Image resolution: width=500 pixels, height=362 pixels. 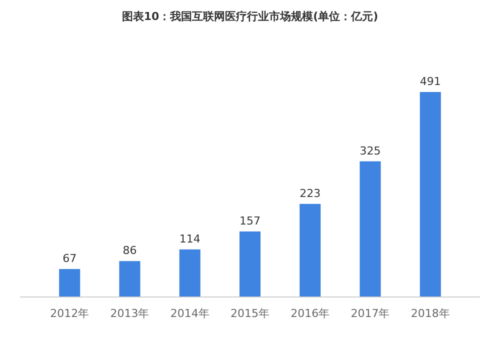 What do you see at coordinates (430, 81) in the screenshot?
I see `data-label: 491` at bounding box center [430, 81].